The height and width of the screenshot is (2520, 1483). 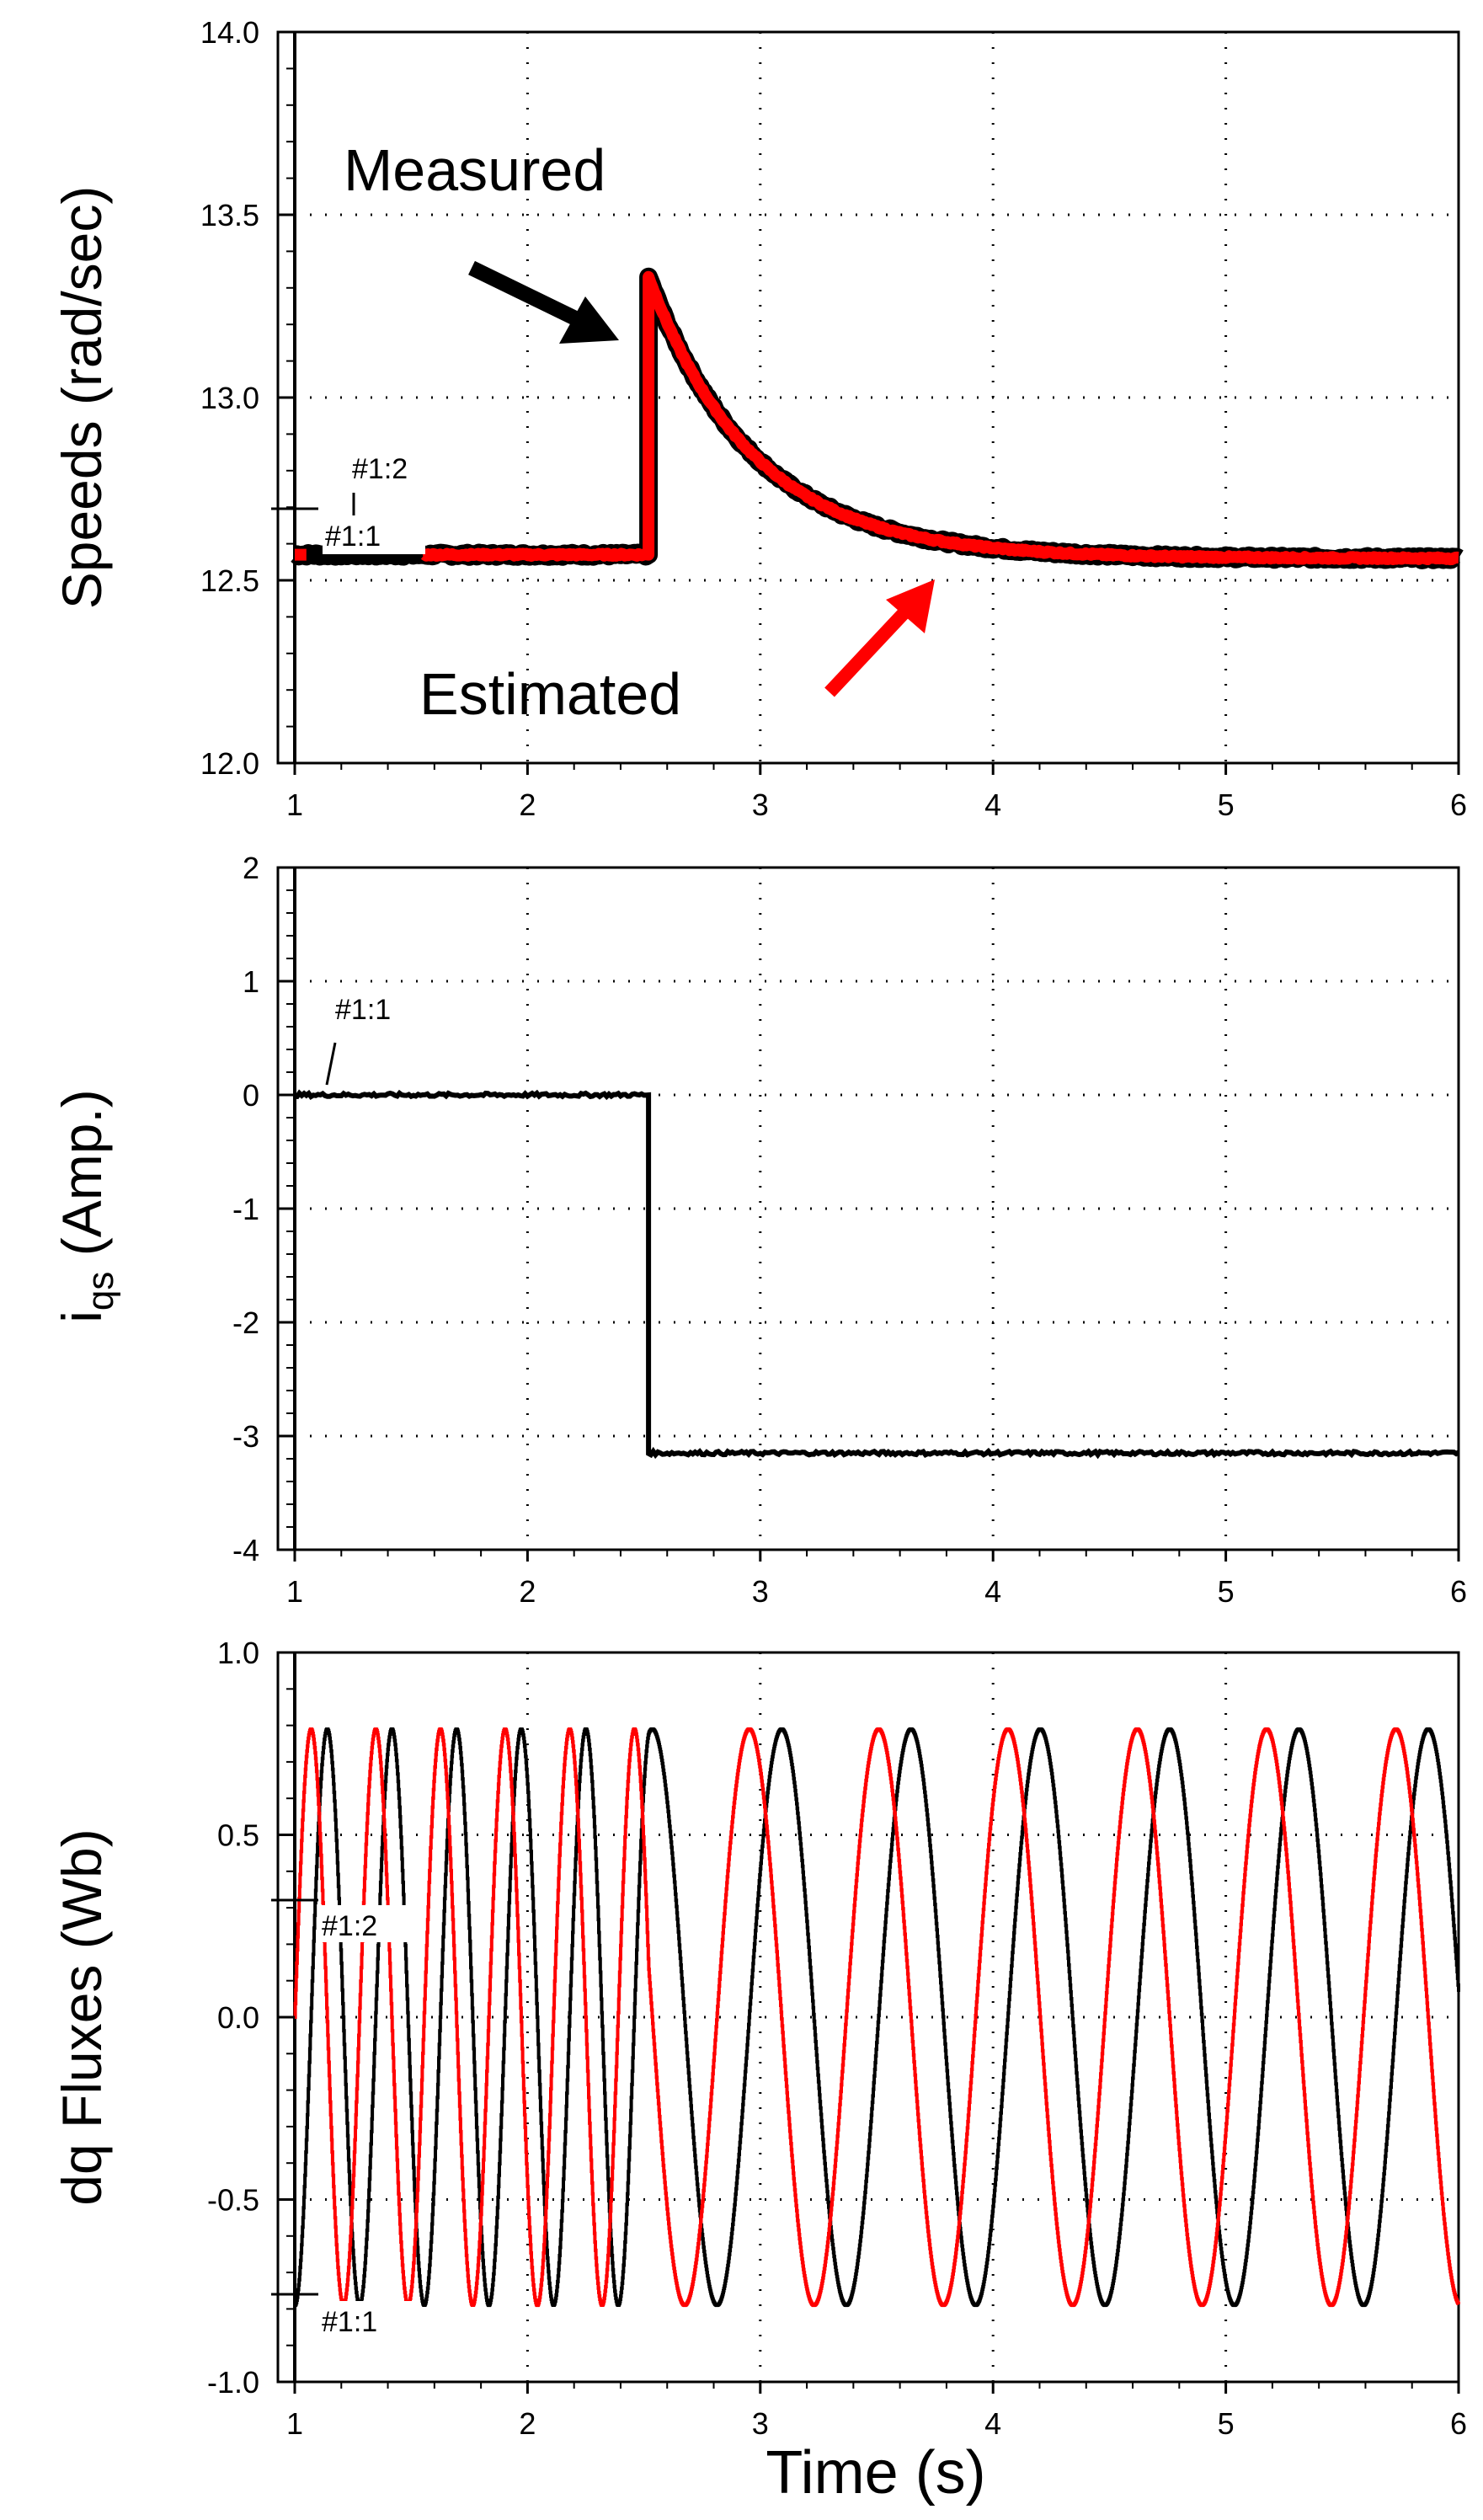 What do you see at coordinates (349, 1926) in the screenshot?
I see `fluxes-channel-label-2: #1:2` at bounding box center [349, 1926].